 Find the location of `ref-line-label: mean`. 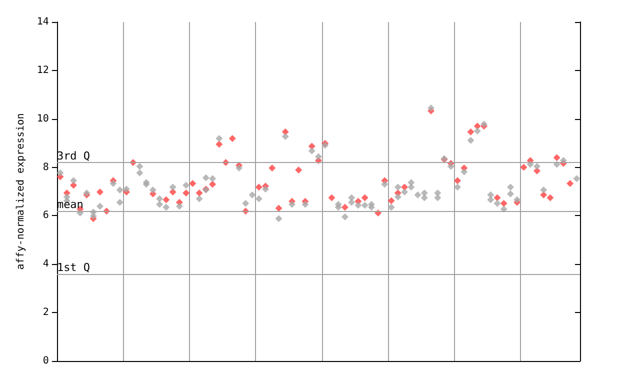

ref-line-label: mean is located at coordinates (70, 204).